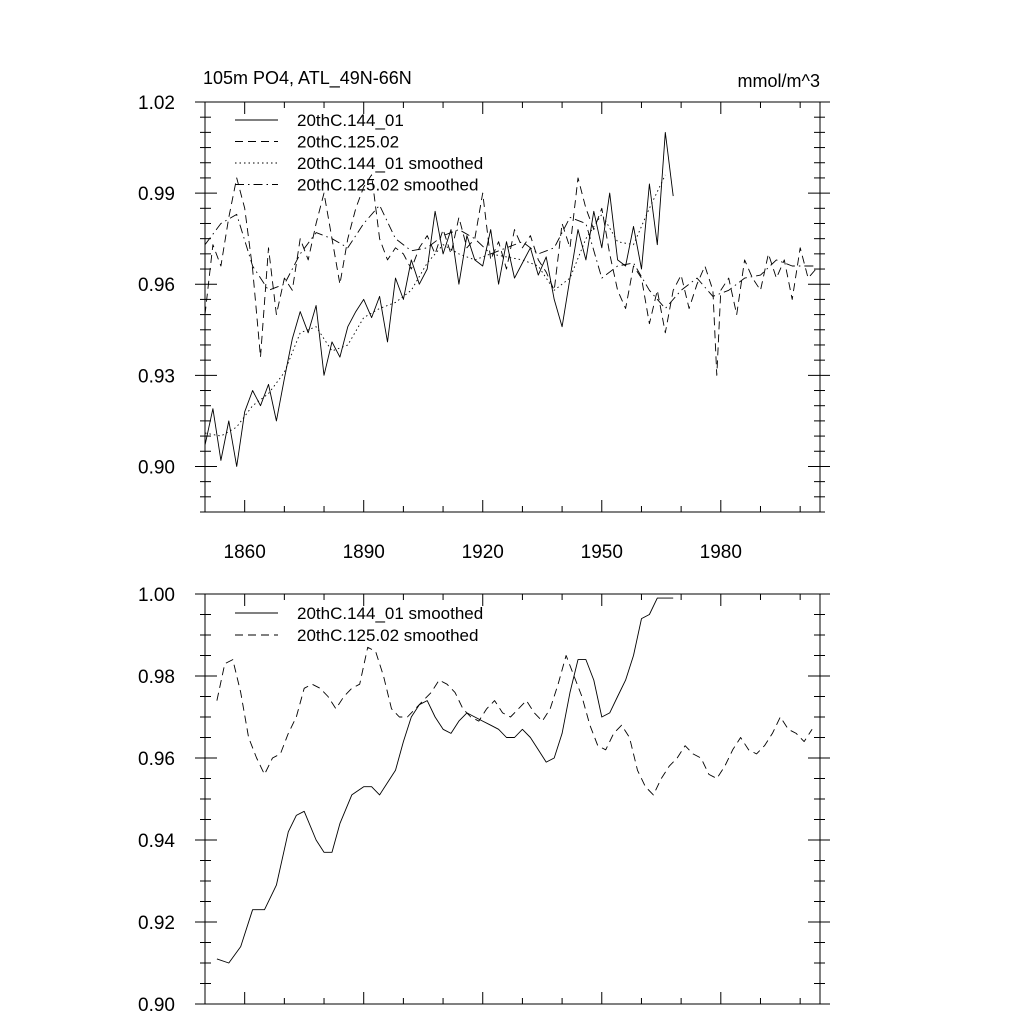 The height and width of the screenshot is (1024, 1024). Describe the element at coordinates (307, 78) in the screenshot. I see `top-title: 105m PO4, ATL_49N-66N` at that location.